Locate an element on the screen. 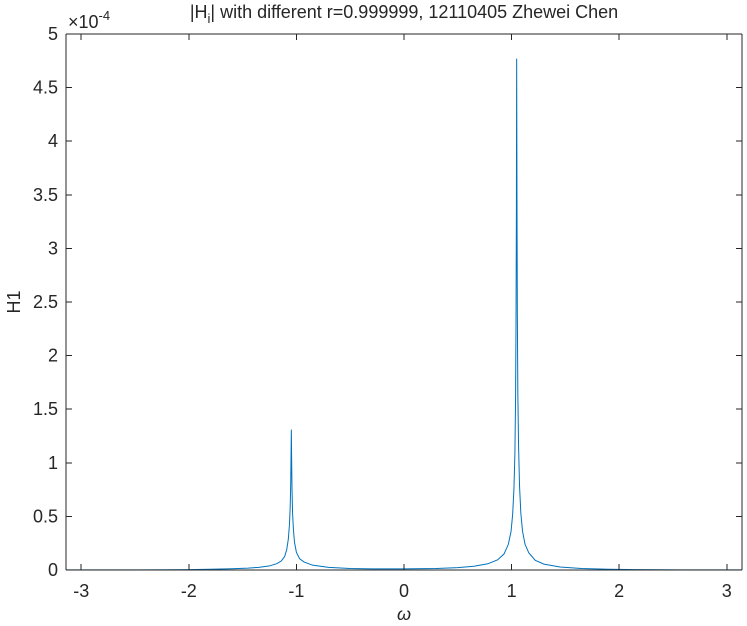 This screenshot has width=747, height=626. x-tick-label: -2 is located at coordinates (189, 591).